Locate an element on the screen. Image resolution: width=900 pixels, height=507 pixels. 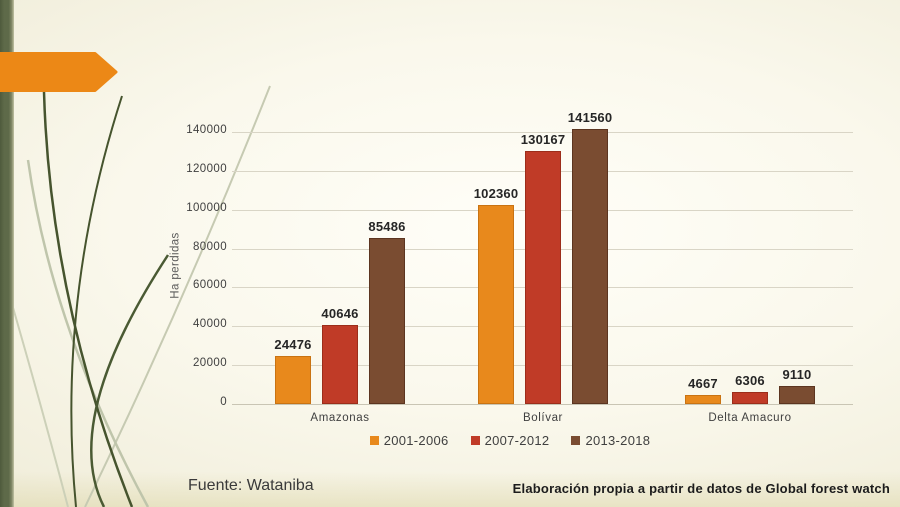
legend-label: 2007-2012 is located at coordinates (517, 440).